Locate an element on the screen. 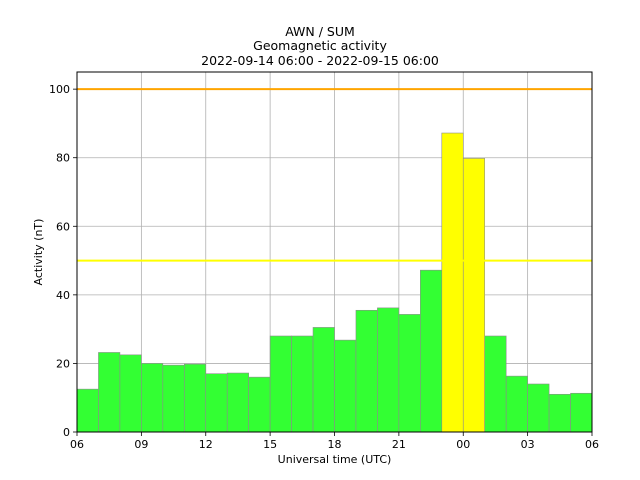  y-axis-label: Activity (nT) is located at coordinates (38, 252).